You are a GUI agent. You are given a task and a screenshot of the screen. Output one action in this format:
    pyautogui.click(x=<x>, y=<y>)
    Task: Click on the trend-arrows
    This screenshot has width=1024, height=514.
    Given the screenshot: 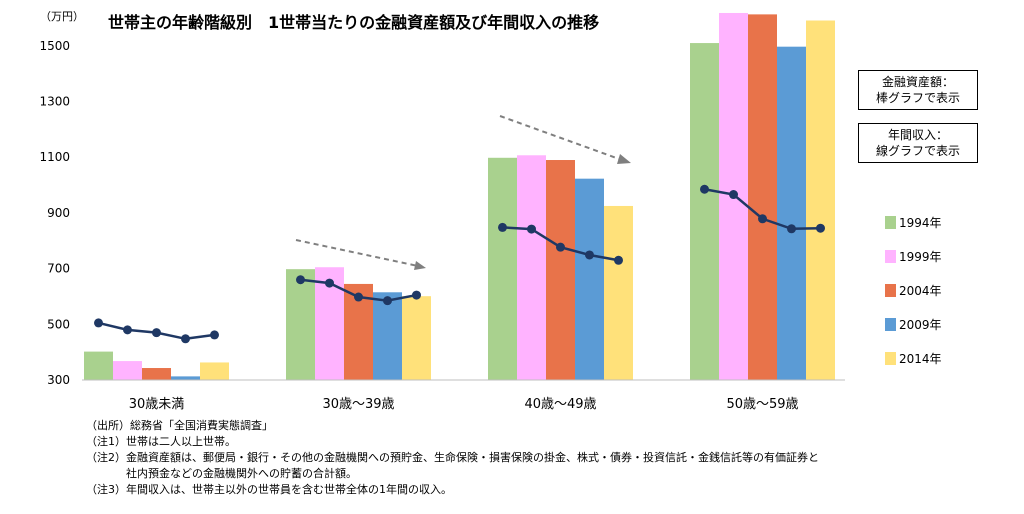 What is the action you would take?
    pyautogui.click(x=463, y=192)
    